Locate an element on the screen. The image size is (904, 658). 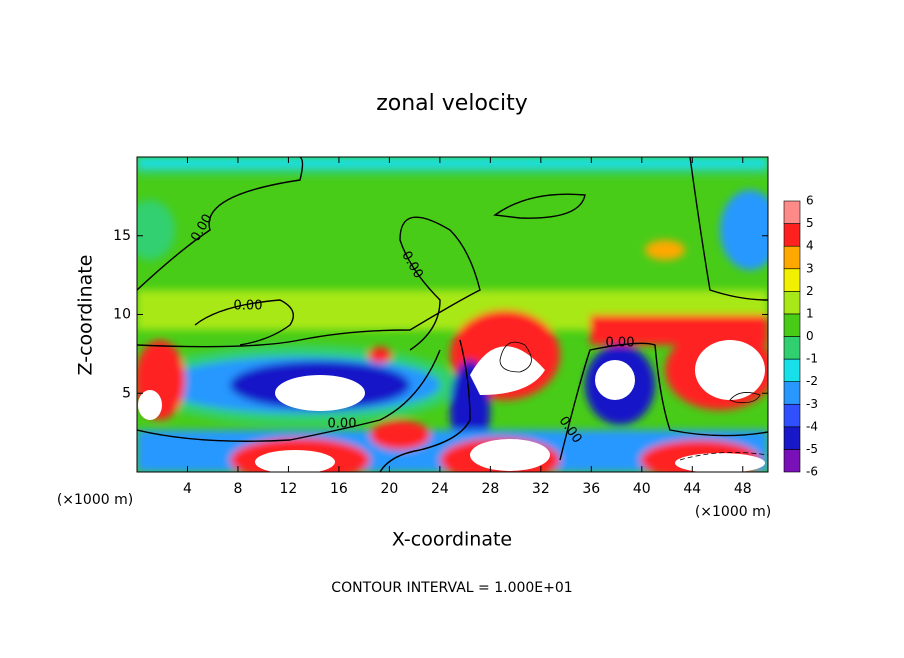
x-tick-label: 40 is located at coordinates (642, 489).